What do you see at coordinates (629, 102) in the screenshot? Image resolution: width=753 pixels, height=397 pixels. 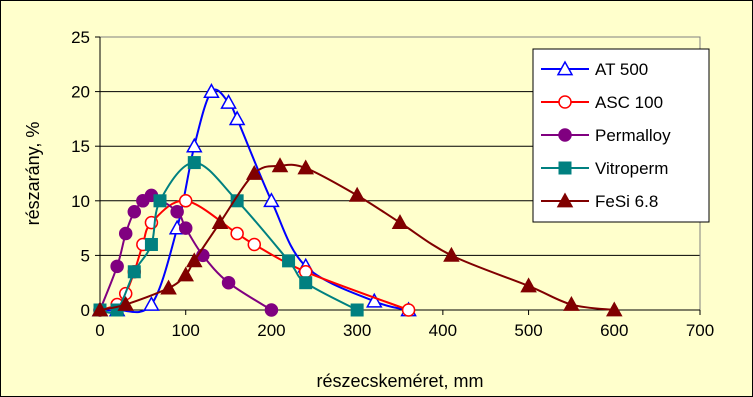 I see `legend-label: ASC 100` at bounding box center [629, 102].